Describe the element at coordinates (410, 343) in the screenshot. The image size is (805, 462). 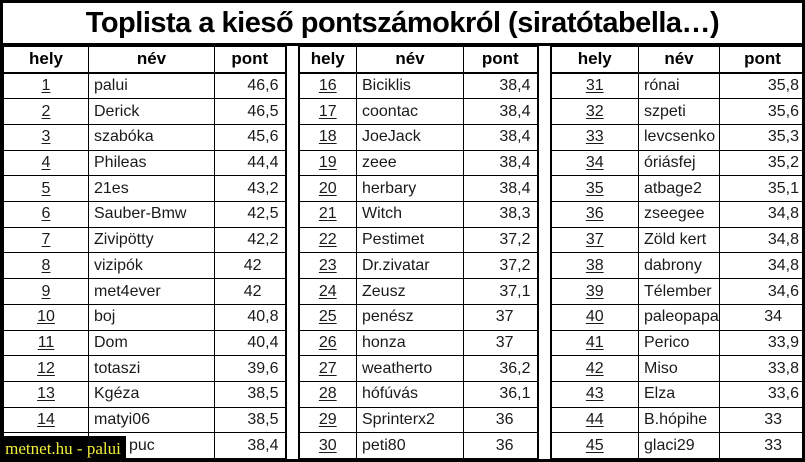
I see `name-cell: honza` at that location.